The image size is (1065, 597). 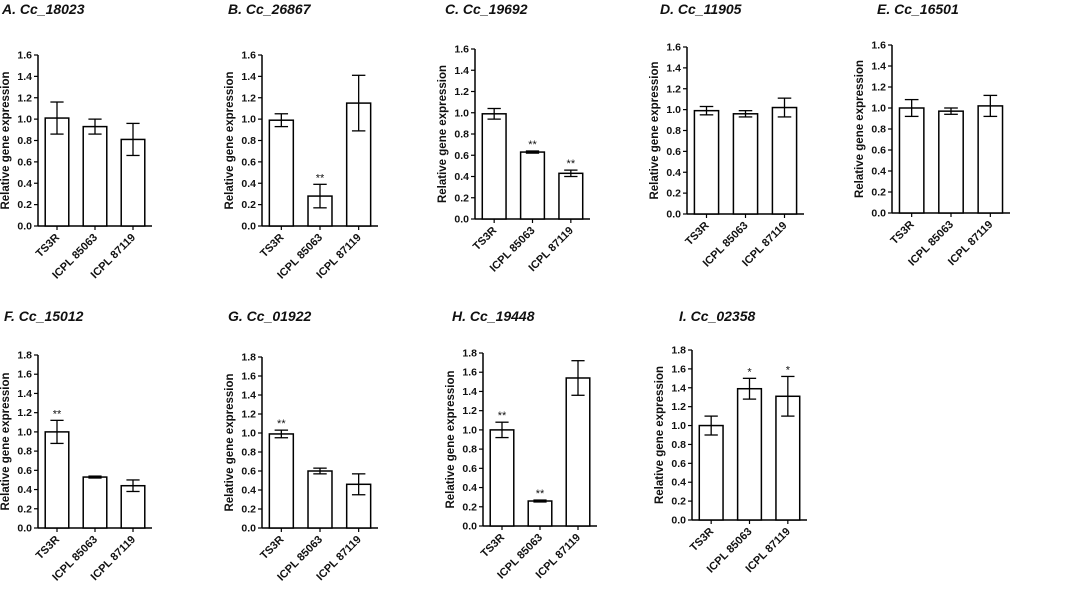 What do you see at coordinates (44, 316) in the screenshot?
I see `panel-title: F. Cc_15012` at bounding box center [44, 316].